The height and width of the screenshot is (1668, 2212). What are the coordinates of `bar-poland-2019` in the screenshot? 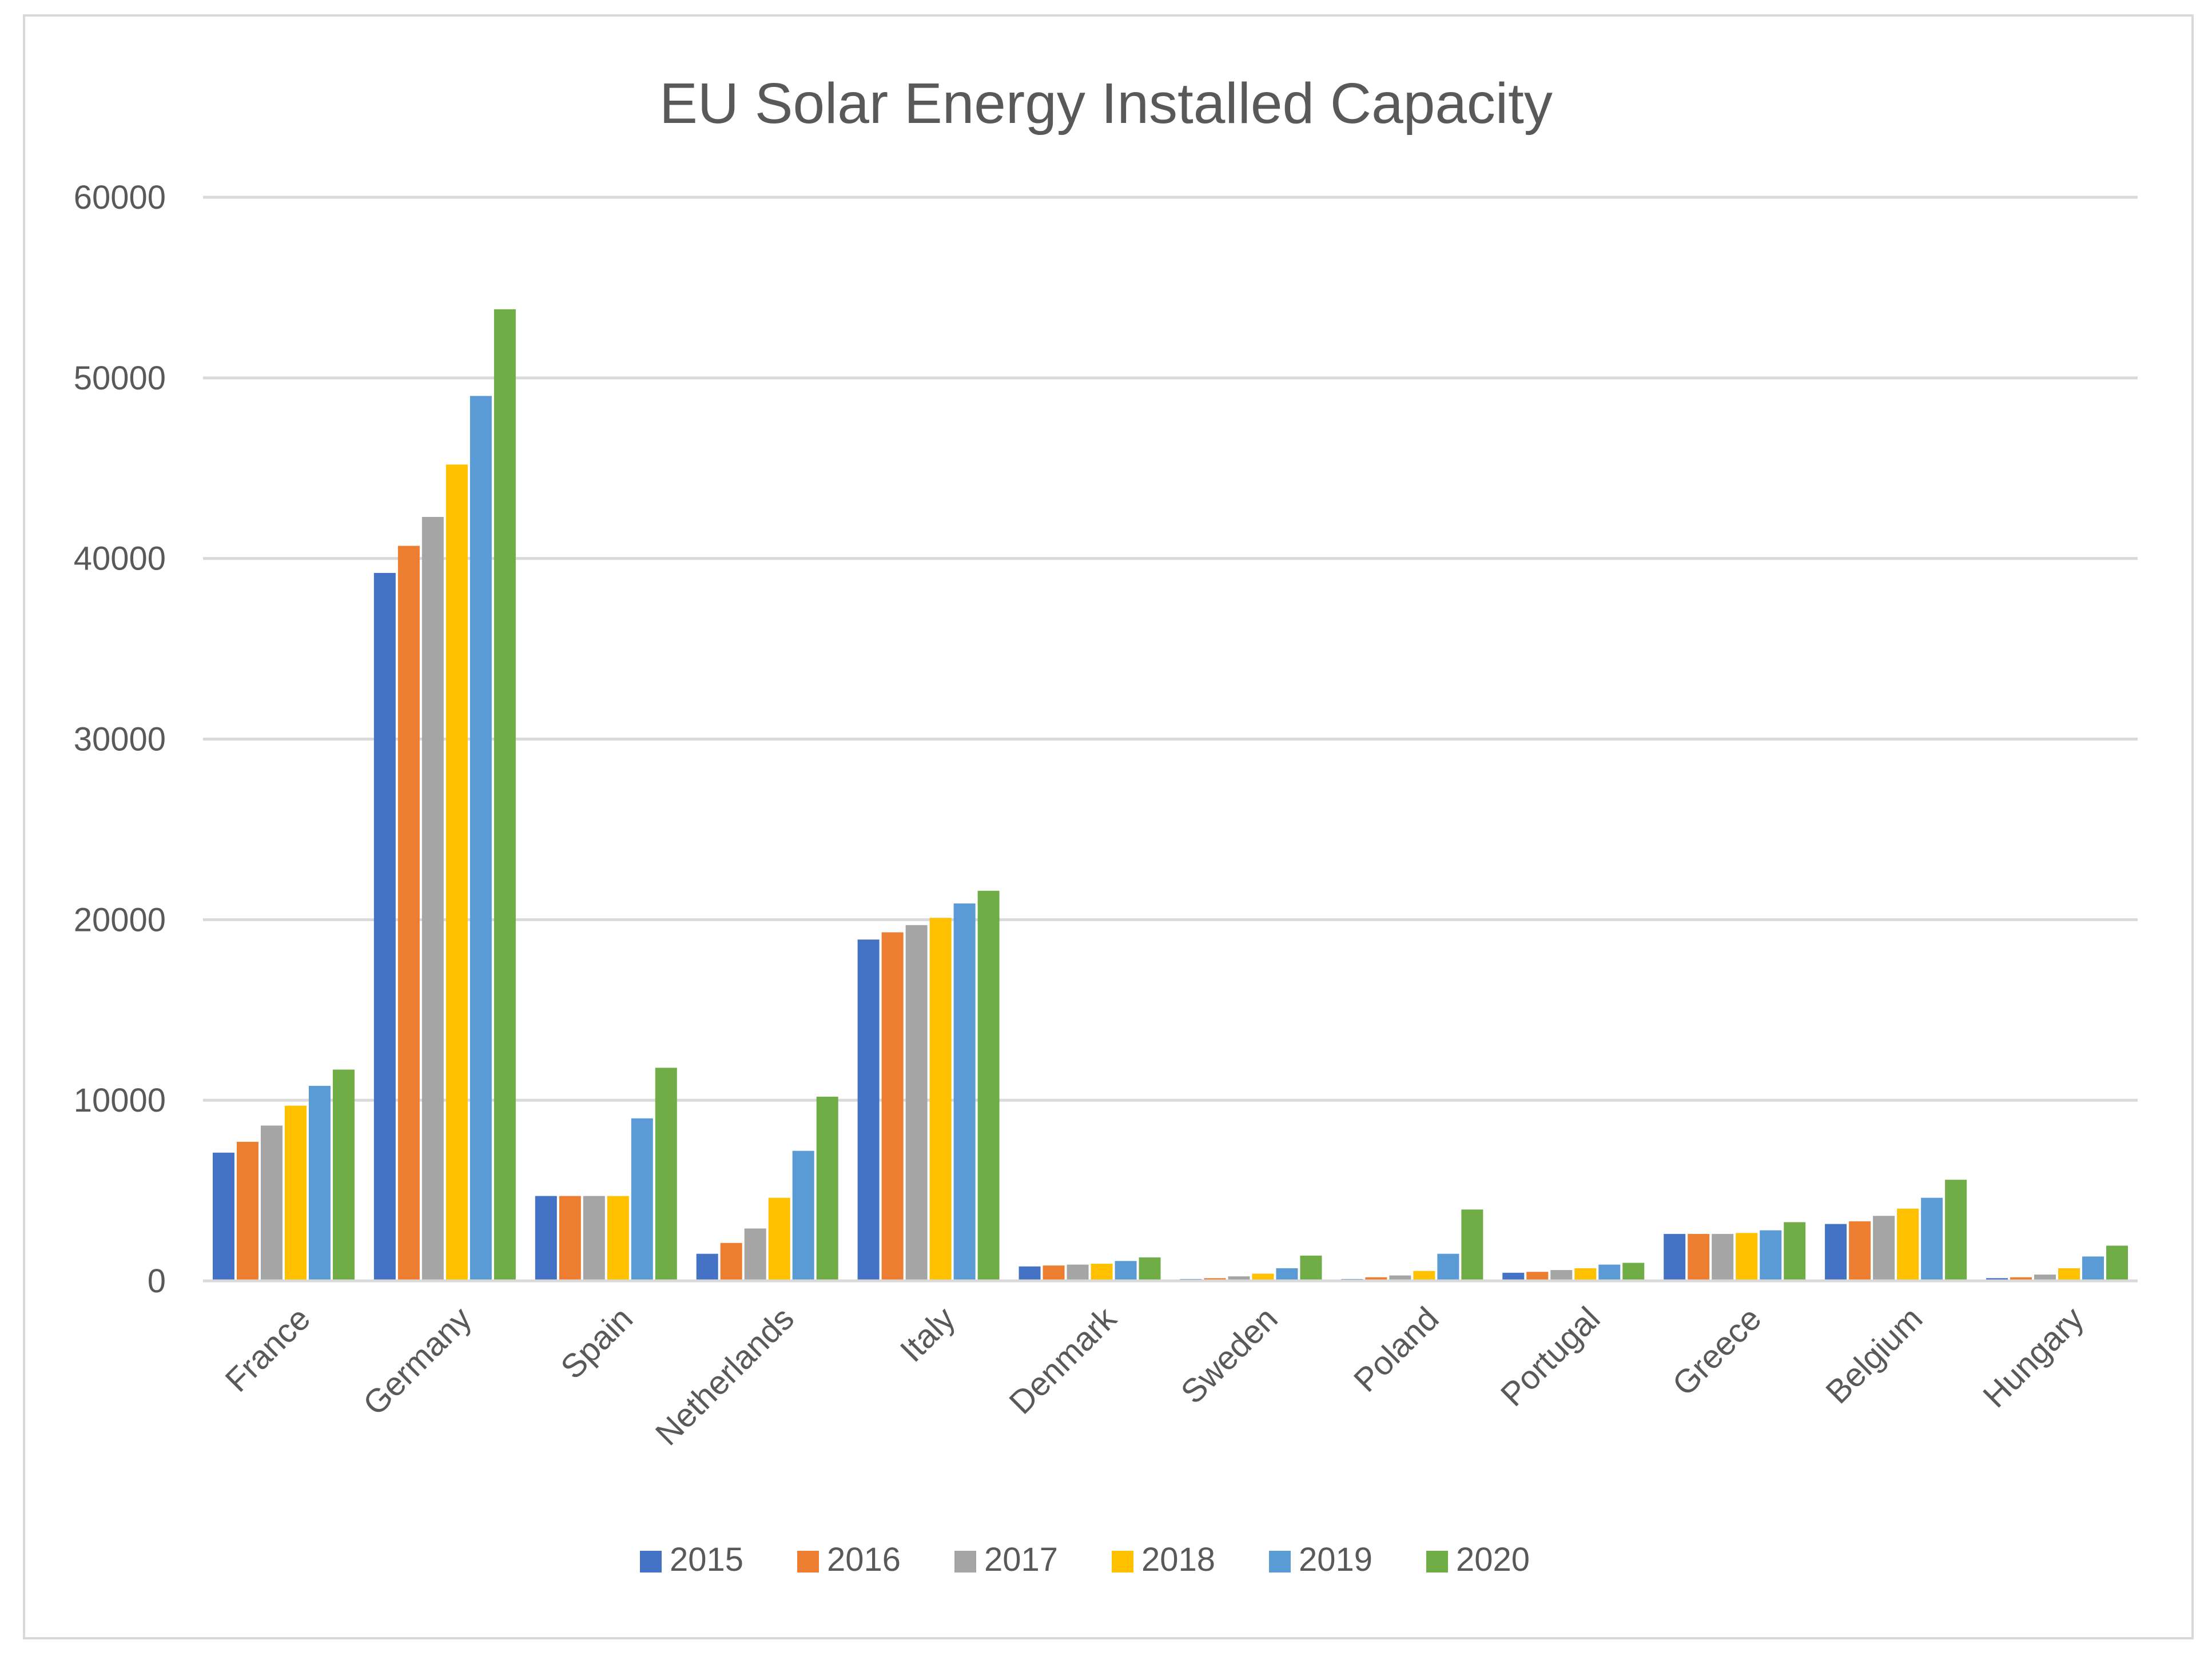 It's located at (1448, 1267).